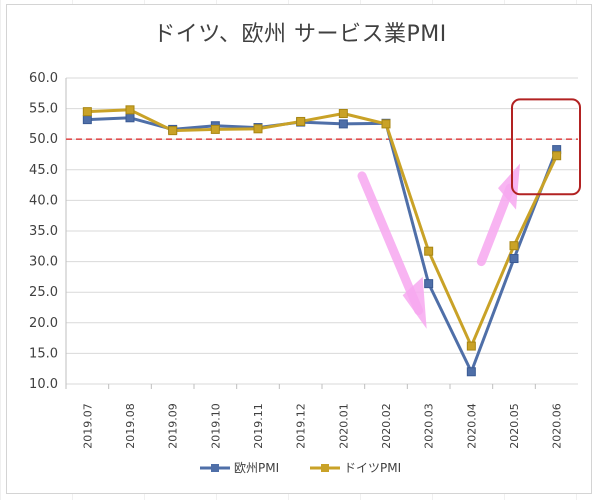 The height and width of the screenshot is (500, 600). I want to click on x-tick-label: 2020.01, so click(343, 426).